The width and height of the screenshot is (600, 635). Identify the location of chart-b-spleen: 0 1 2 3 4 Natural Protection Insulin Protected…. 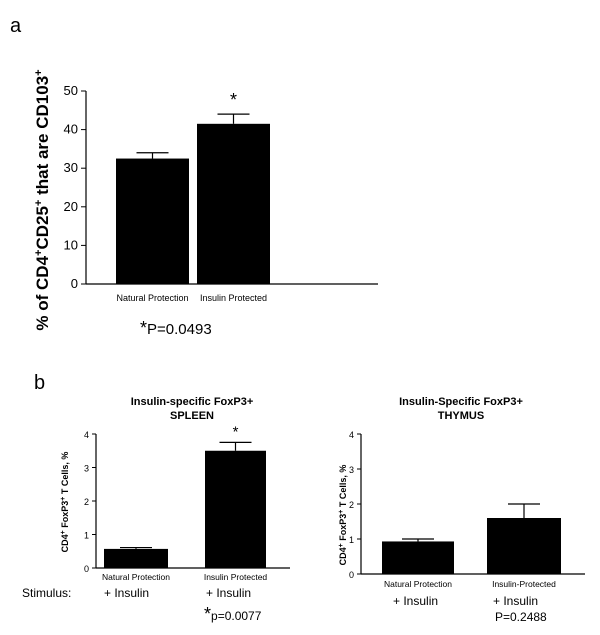
(187, 502).